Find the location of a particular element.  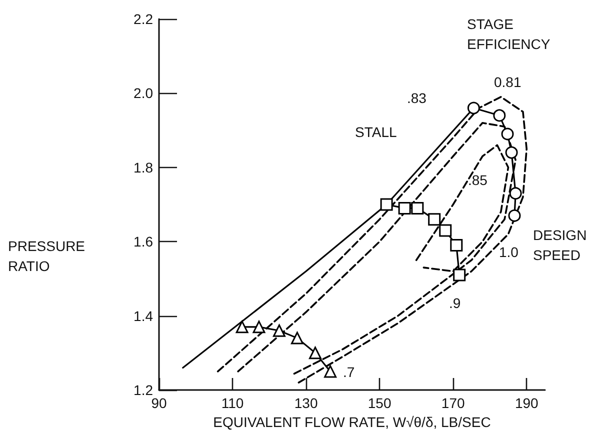

annotation: .85 is located at coordinates (478, 180).